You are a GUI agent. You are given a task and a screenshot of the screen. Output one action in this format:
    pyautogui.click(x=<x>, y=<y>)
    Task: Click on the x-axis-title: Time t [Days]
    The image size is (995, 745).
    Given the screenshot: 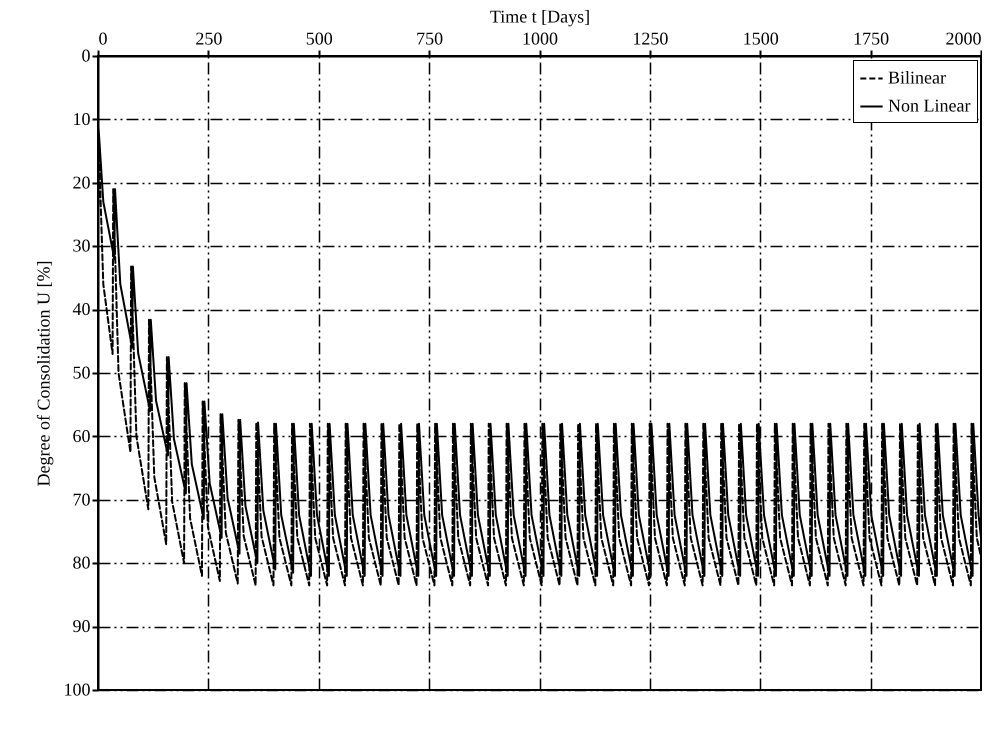 What is the action you would take?
    pyautogui.click(x=540, y=16)
    